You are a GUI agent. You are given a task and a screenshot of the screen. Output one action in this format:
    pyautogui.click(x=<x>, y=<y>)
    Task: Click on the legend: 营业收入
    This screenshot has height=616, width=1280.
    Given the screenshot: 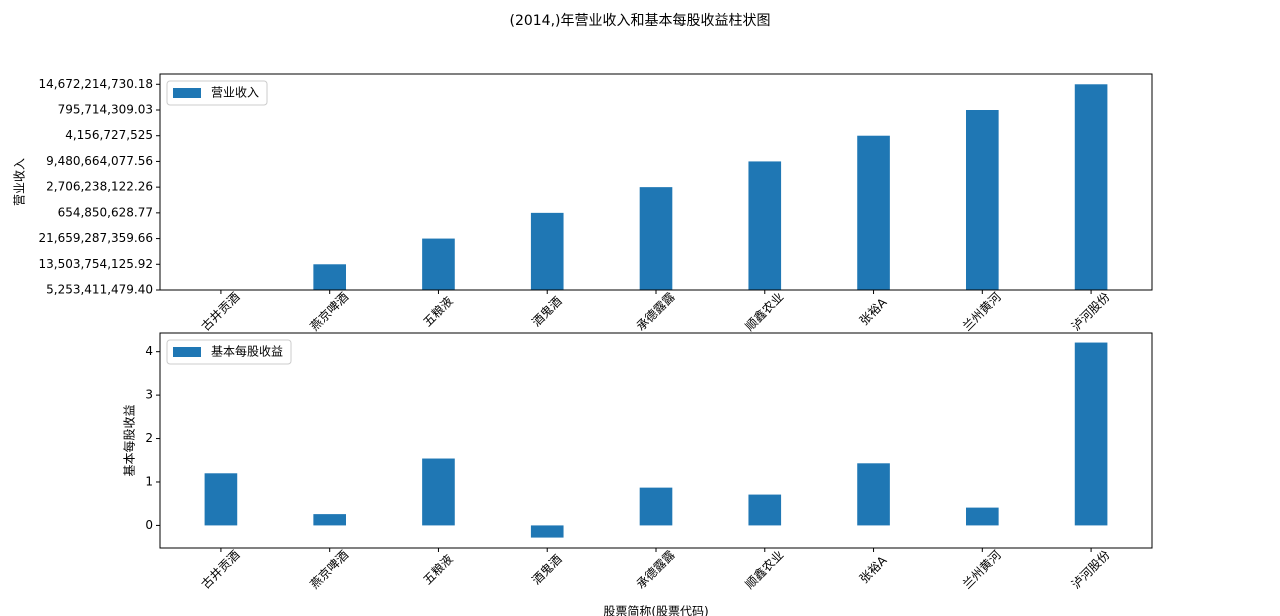 What is the action you would take?
    pyautogui.click(x=217, y=93)
    